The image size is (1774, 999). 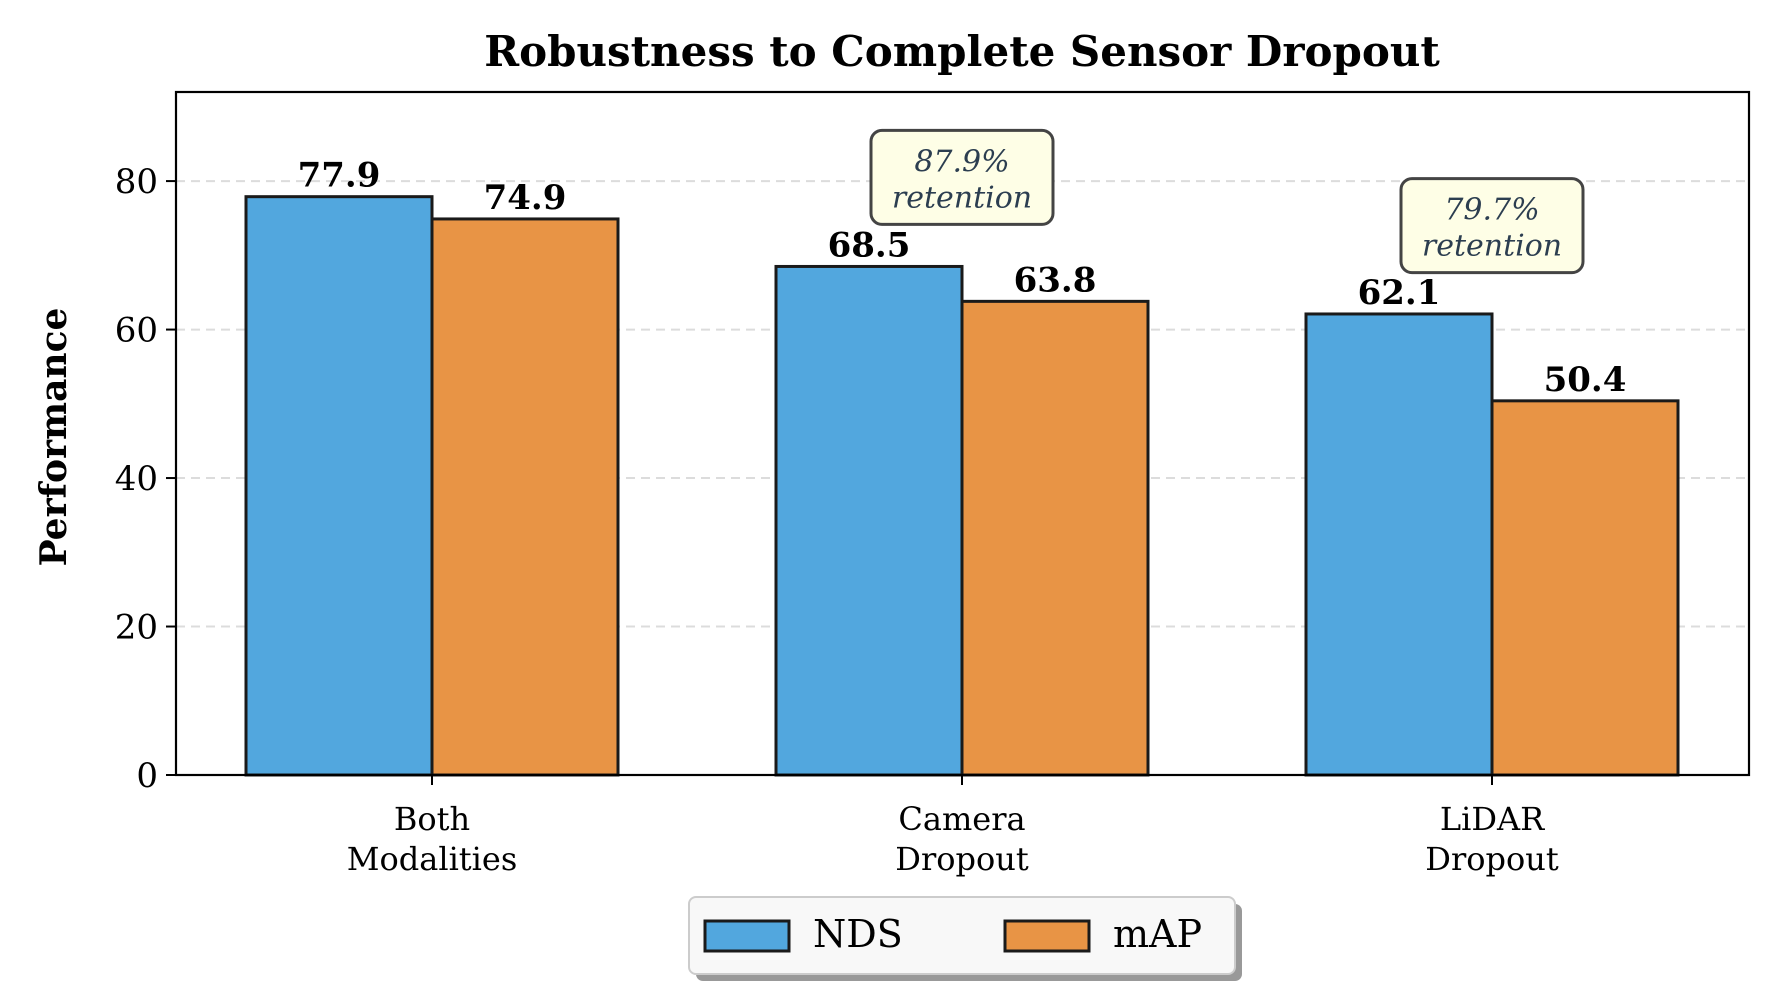 I want to click on y-axis-label: Performance, so click(x=54, y=437).